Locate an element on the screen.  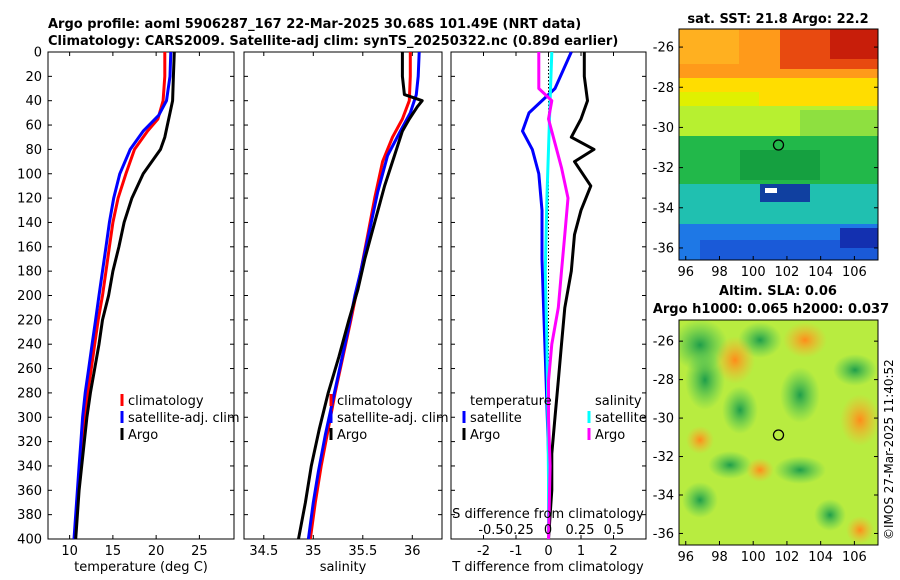
map-y-tick-label: -28 is located at coordinates (663, 380).